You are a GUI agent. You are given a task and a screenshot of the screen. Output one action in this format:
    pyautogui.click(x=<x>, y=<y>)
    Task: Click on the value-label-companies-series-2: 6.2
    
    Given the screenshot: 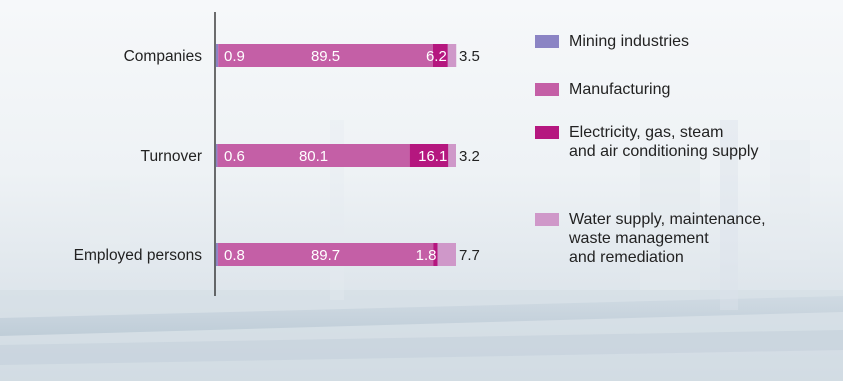 What is the action you would take?
    pyautogui.click(x=436, y=56)
    